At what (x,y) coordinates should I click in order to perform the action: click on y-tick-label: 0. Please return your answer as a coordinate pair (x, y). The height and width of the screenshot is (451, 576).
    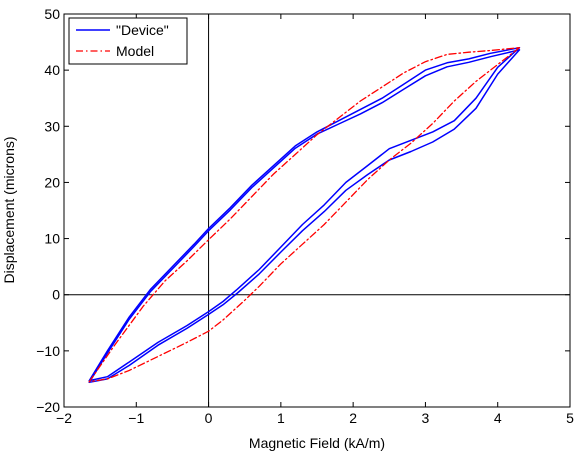
    Looking at the image, I should click on (56, 295).